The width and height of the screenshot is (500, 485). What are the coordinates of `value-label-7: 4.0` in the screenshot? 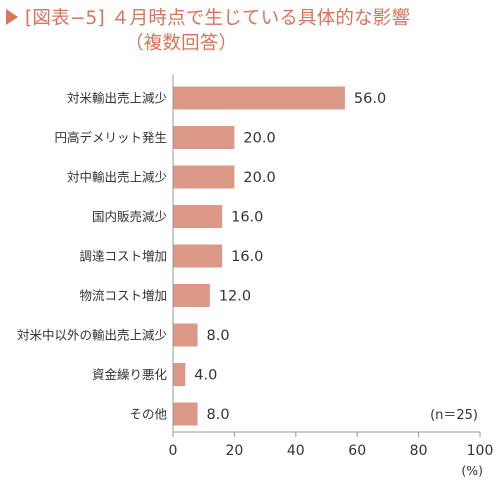 It's located at (205, 376).